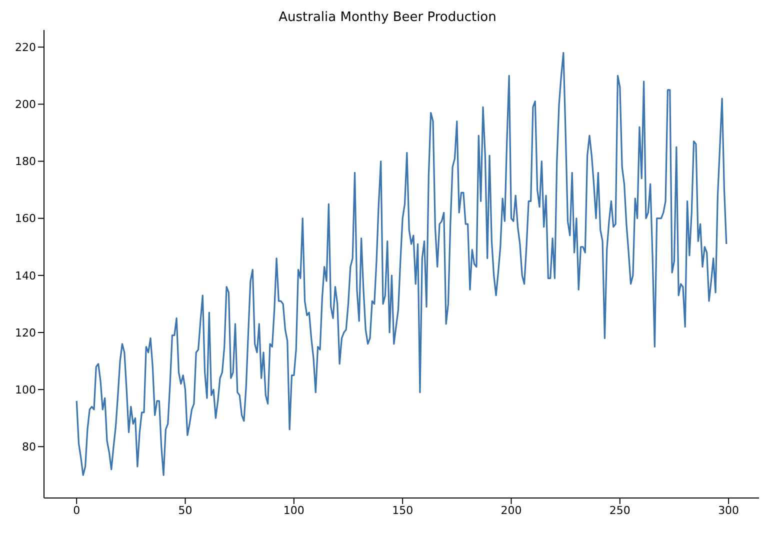 The image size is (775, 536). I want to click on y-tick-label: 160, so click(25, 219).